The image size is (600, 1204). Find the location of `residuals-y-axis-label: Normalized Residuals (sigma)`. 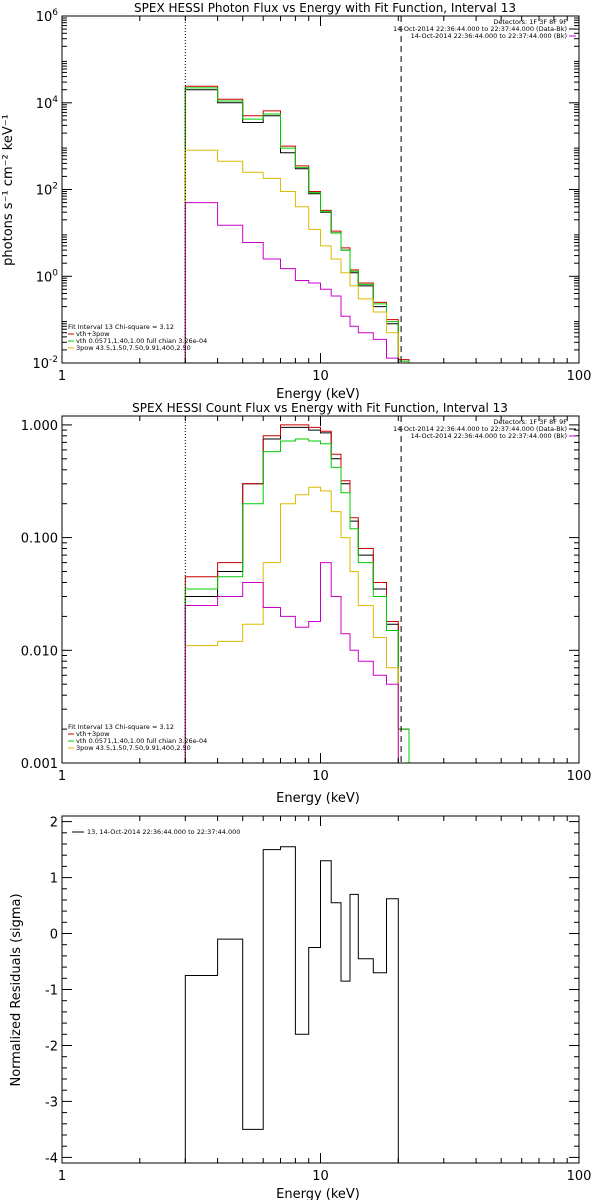

residuals-y-axis-label: Normalized Residuals (sigma) is located at coordinates (16, 989).